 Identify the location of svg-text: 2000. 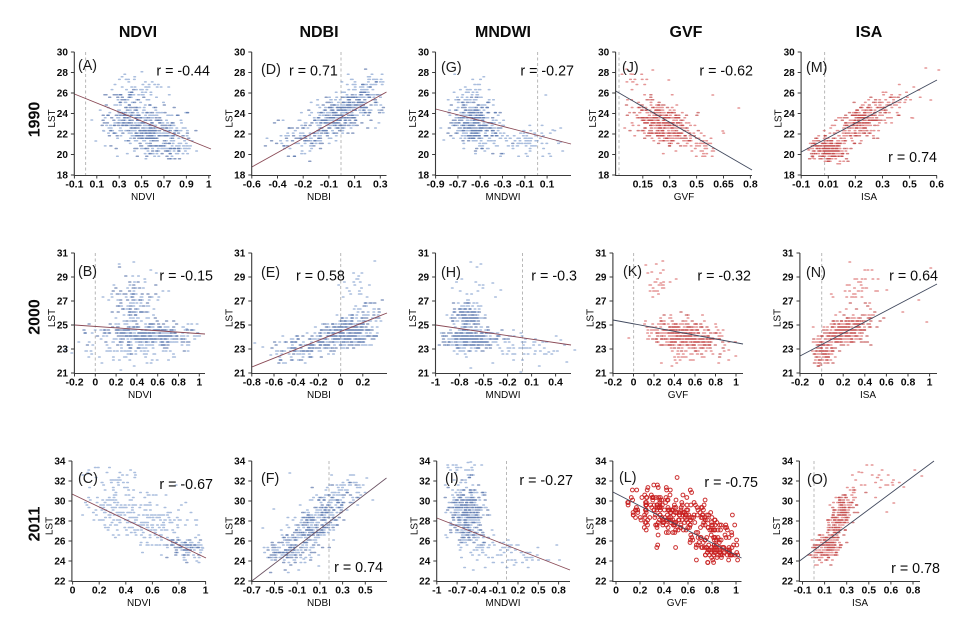
(35, 317).